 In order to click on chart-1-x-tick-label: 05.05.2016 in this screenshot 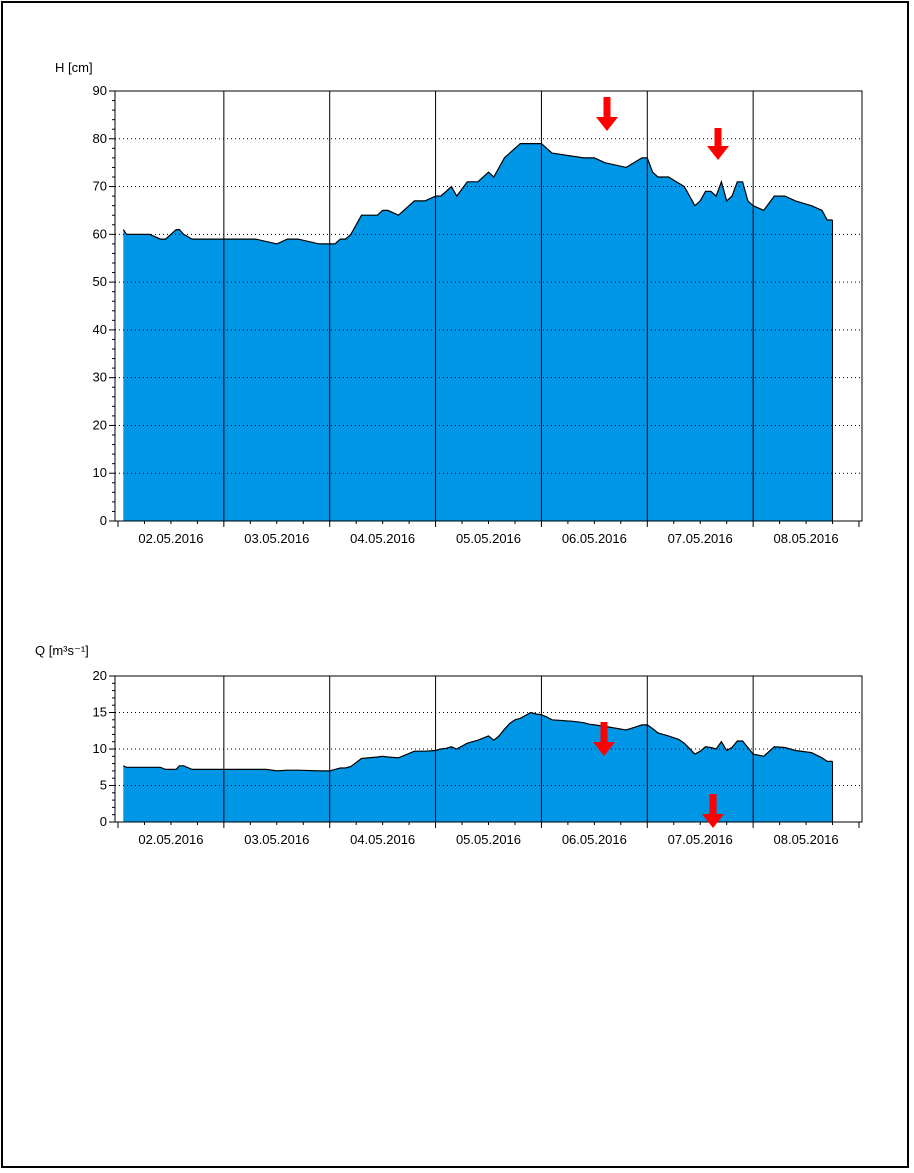, I will do `click(488, 538)`.